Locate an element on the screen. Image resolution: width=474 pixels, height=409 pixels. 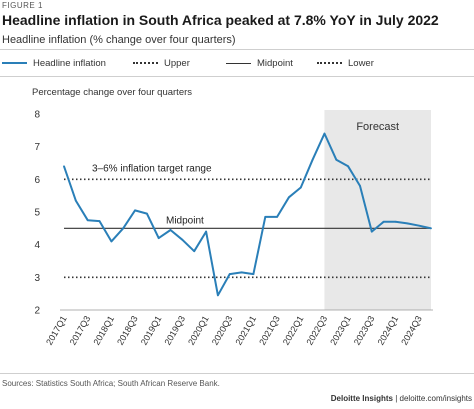
x-tick-label: 2024Q3 is located at coordinates (411, 330).